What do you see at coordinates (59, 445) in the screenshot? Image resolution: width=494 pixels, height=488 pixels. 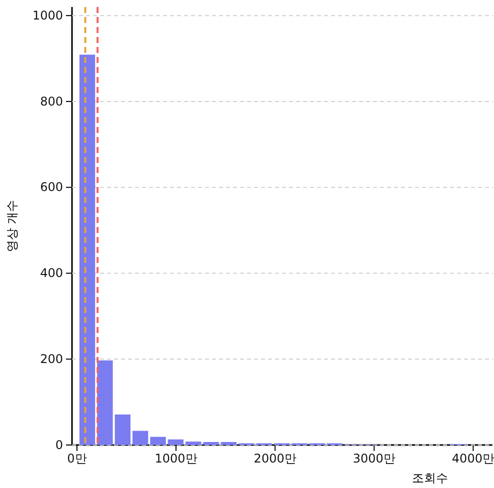 I see `y-tick-label: 0` at bounding box center [59, 445].